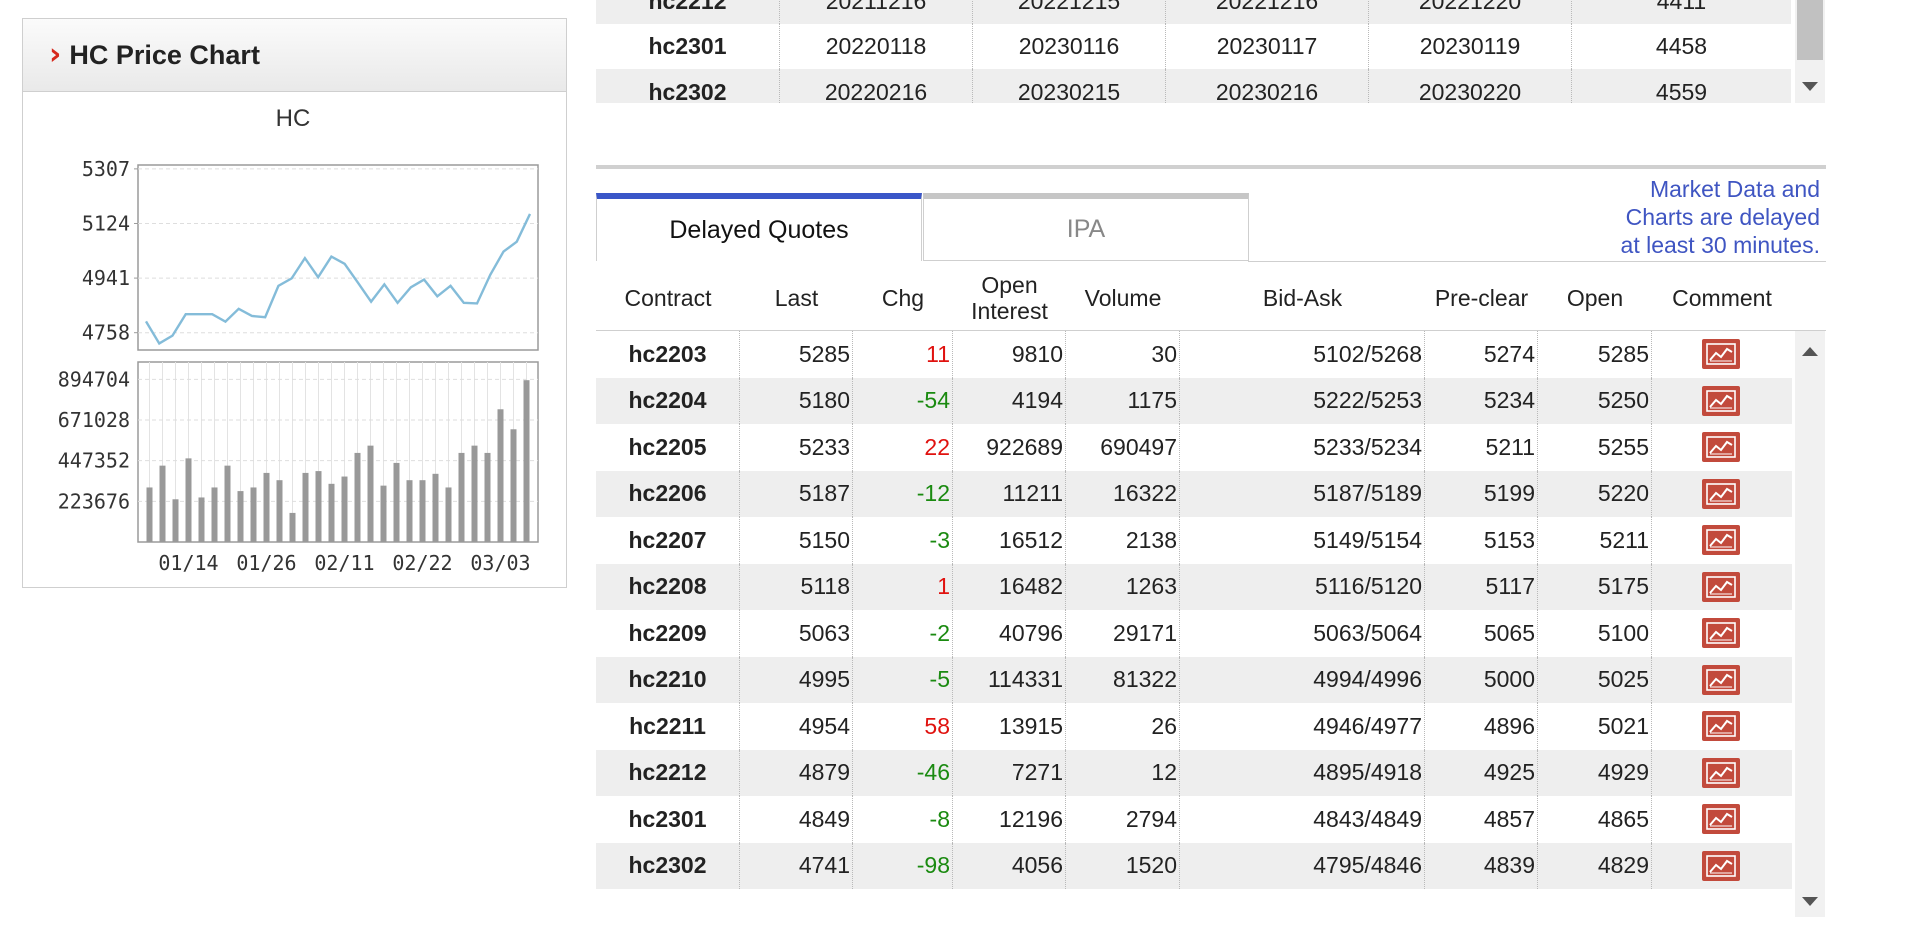 The image size is (1917, 938). What do you see at coordinates (668, 865) in the screenshot?
I see `contract-cell: hc2302` at bounding box center [668, 865].